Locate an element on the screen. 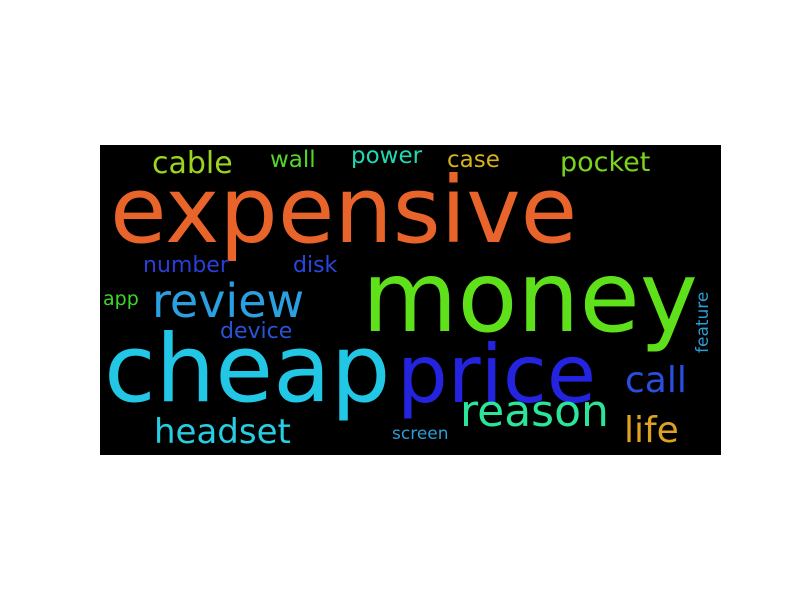 The height and width of the screenshot is (600, 800). word-headset: headset is located at coordinates (222, 432).